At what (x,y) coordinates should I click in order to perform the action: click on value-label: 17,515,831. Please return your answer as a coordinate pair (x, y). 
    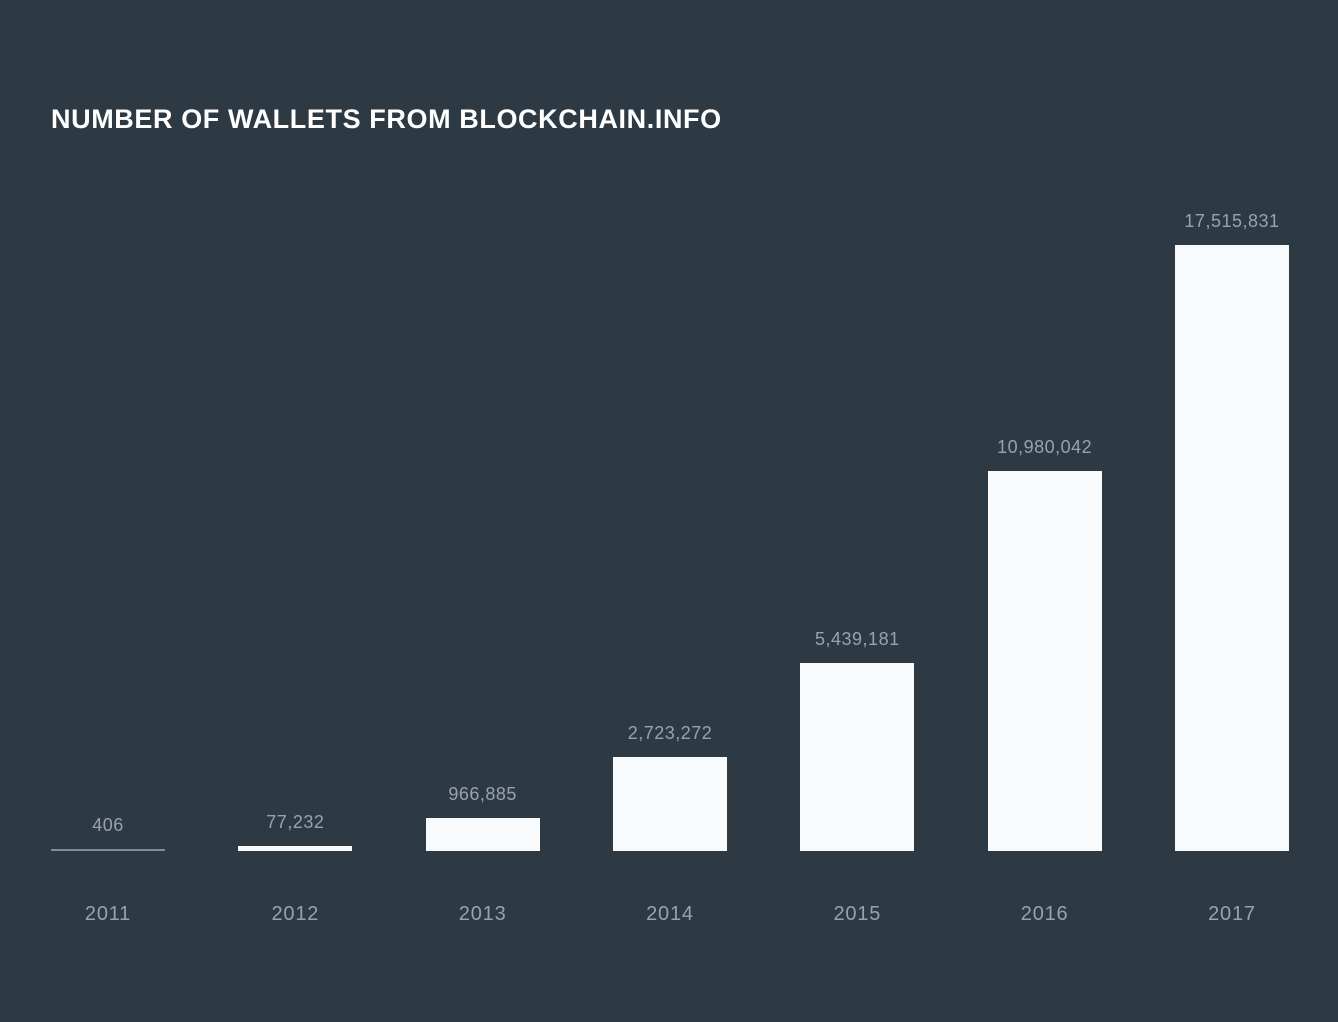
    Looking at the image, I should click on (1232, 221).